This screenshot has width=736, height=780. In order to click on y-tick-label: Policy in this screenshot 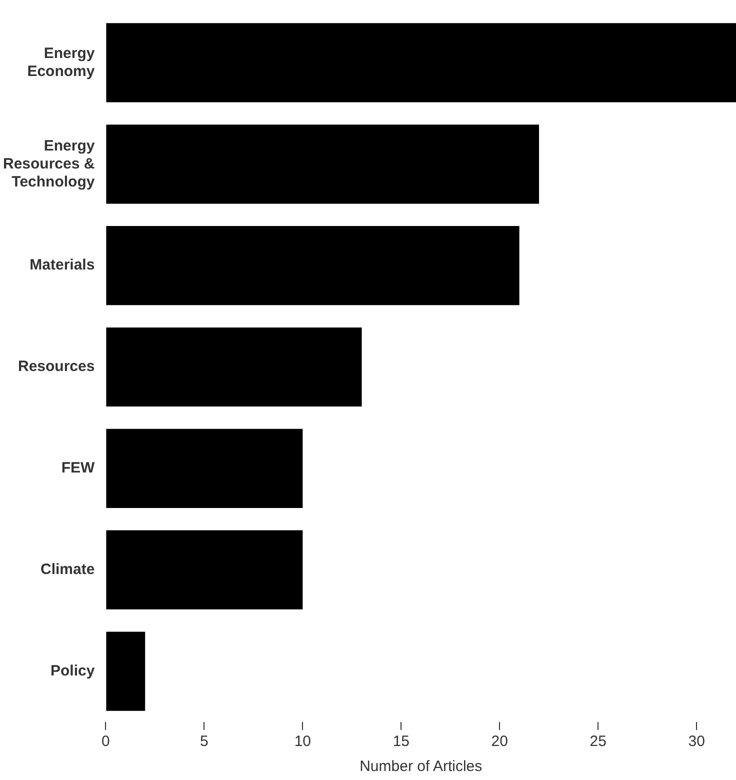, I will do `click(73, 671)`.